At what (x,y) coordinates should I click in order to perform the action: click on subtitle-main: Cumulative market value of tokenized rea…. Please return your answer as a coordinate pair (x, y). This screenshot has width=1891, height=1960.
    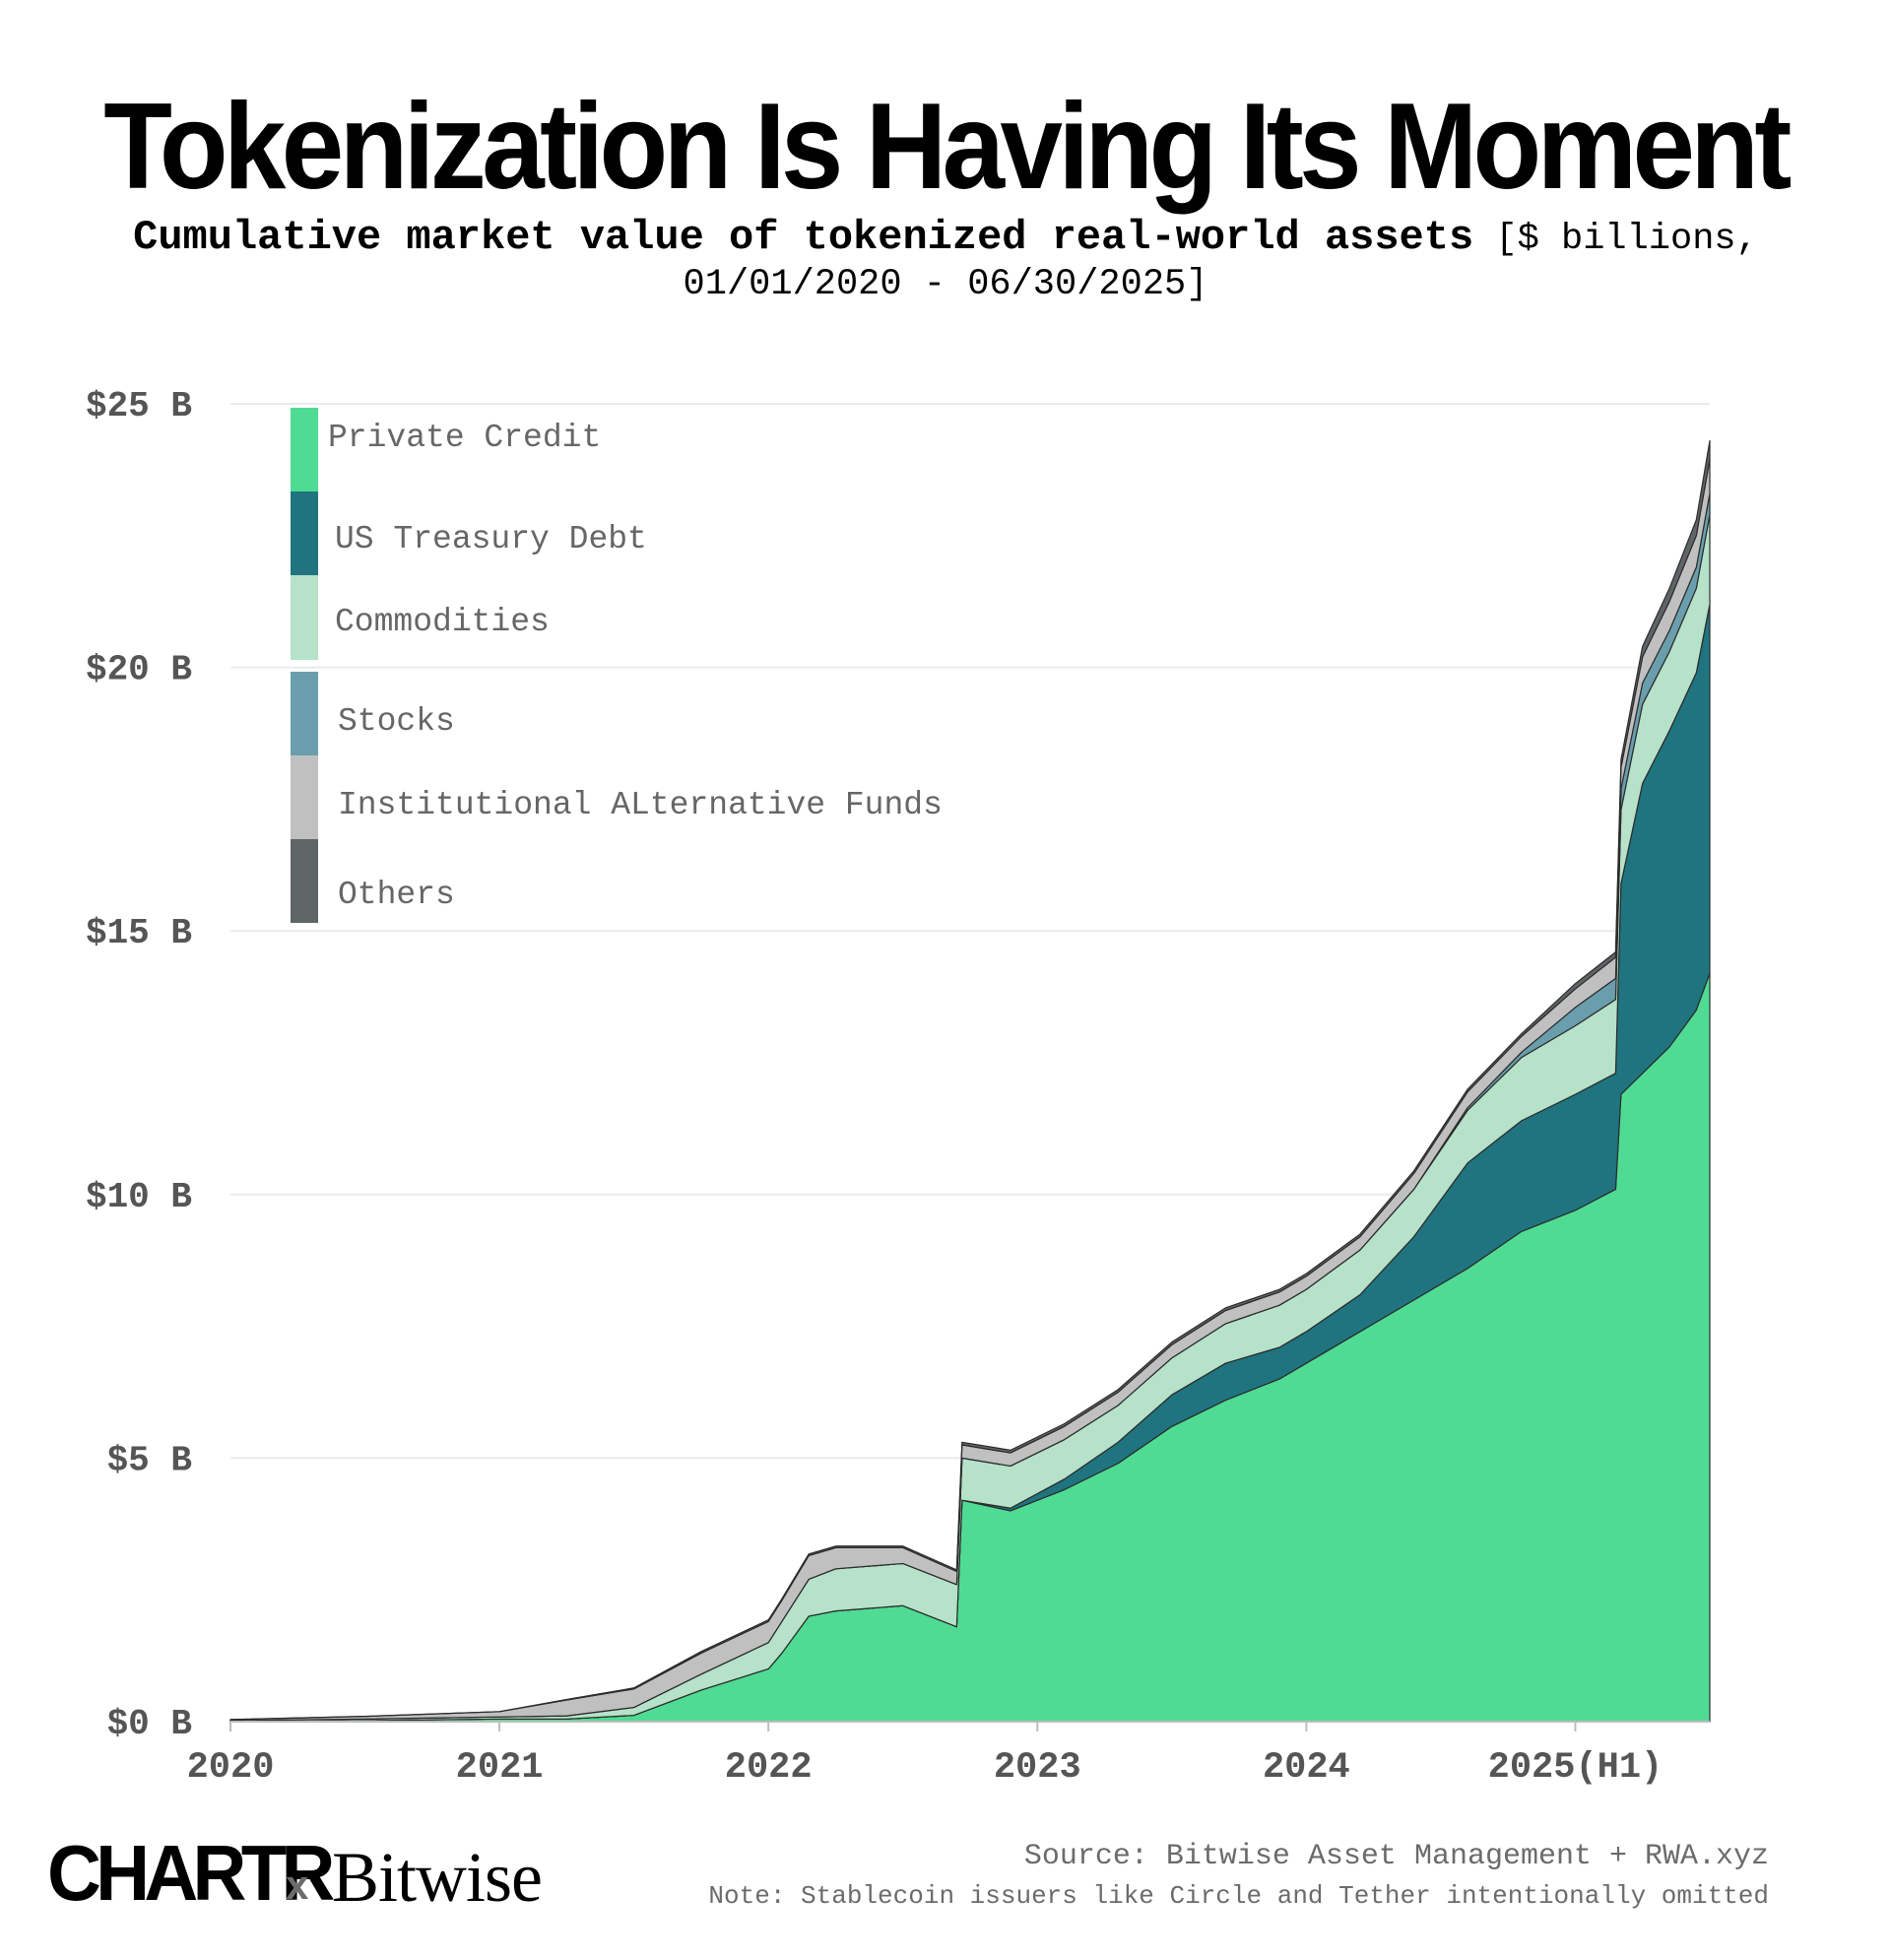
    Looking at the image, I should click on (804, 238).